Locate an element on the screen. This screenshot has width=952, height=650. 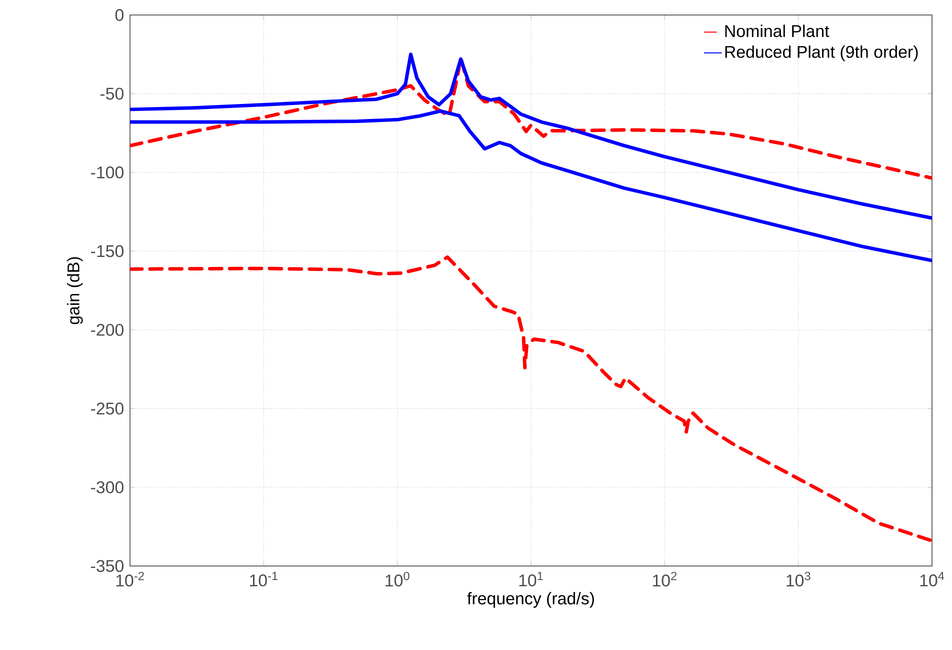
x-axis-title: frequency (rad/s) is located at coordinates (530, 600).